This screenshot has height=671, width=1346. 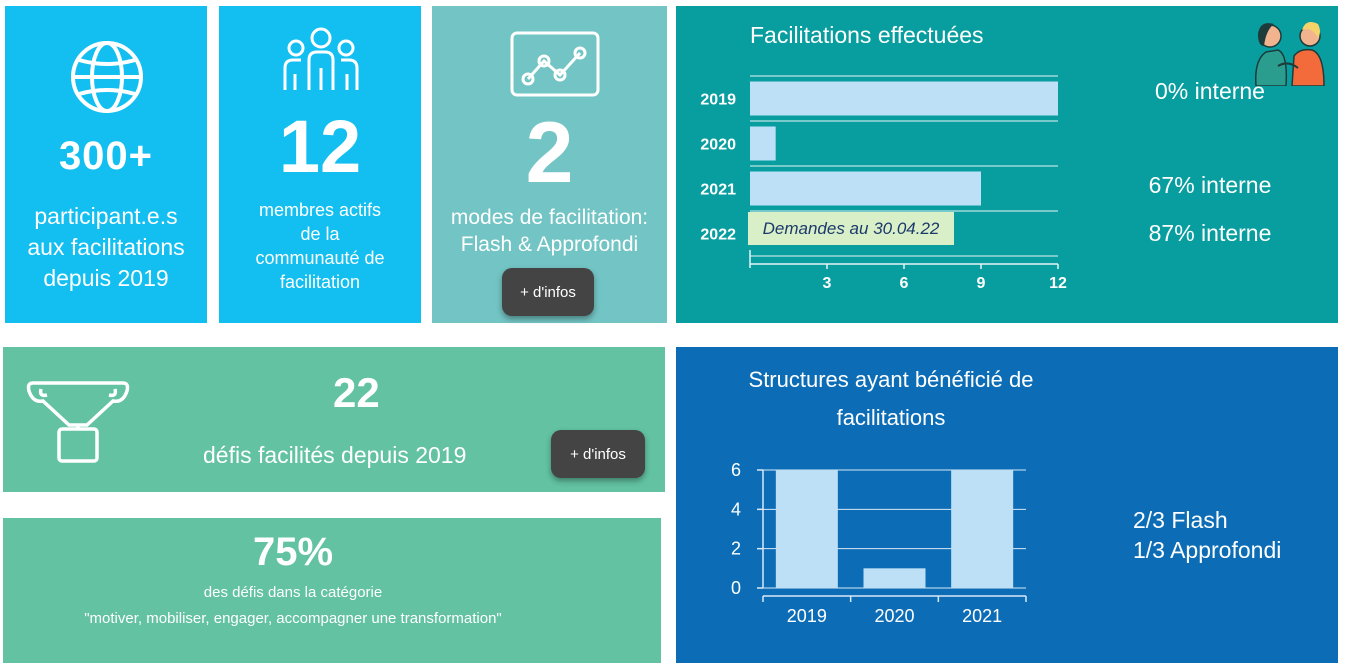 I want to click on categorie-value: 75%, so click(x=293, y=552).